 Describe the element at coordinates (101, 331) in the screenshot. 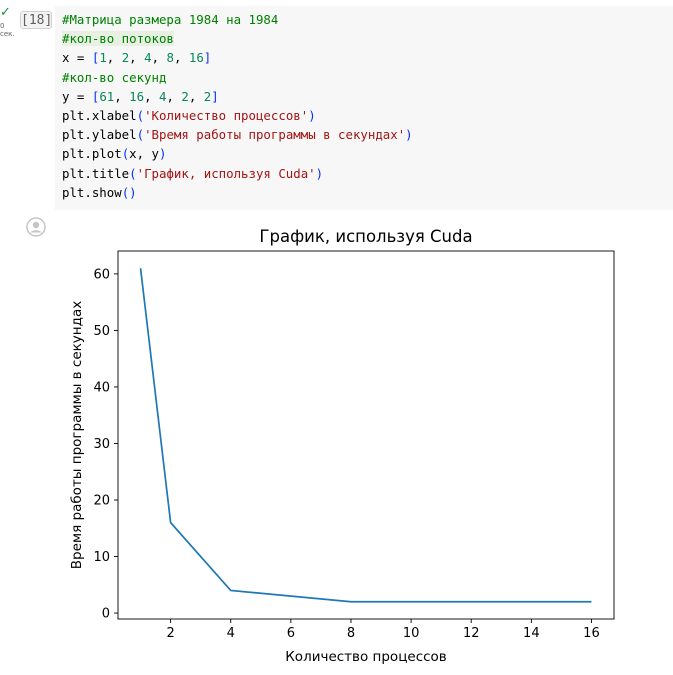

I see `y-tick-label: 50` at that location.